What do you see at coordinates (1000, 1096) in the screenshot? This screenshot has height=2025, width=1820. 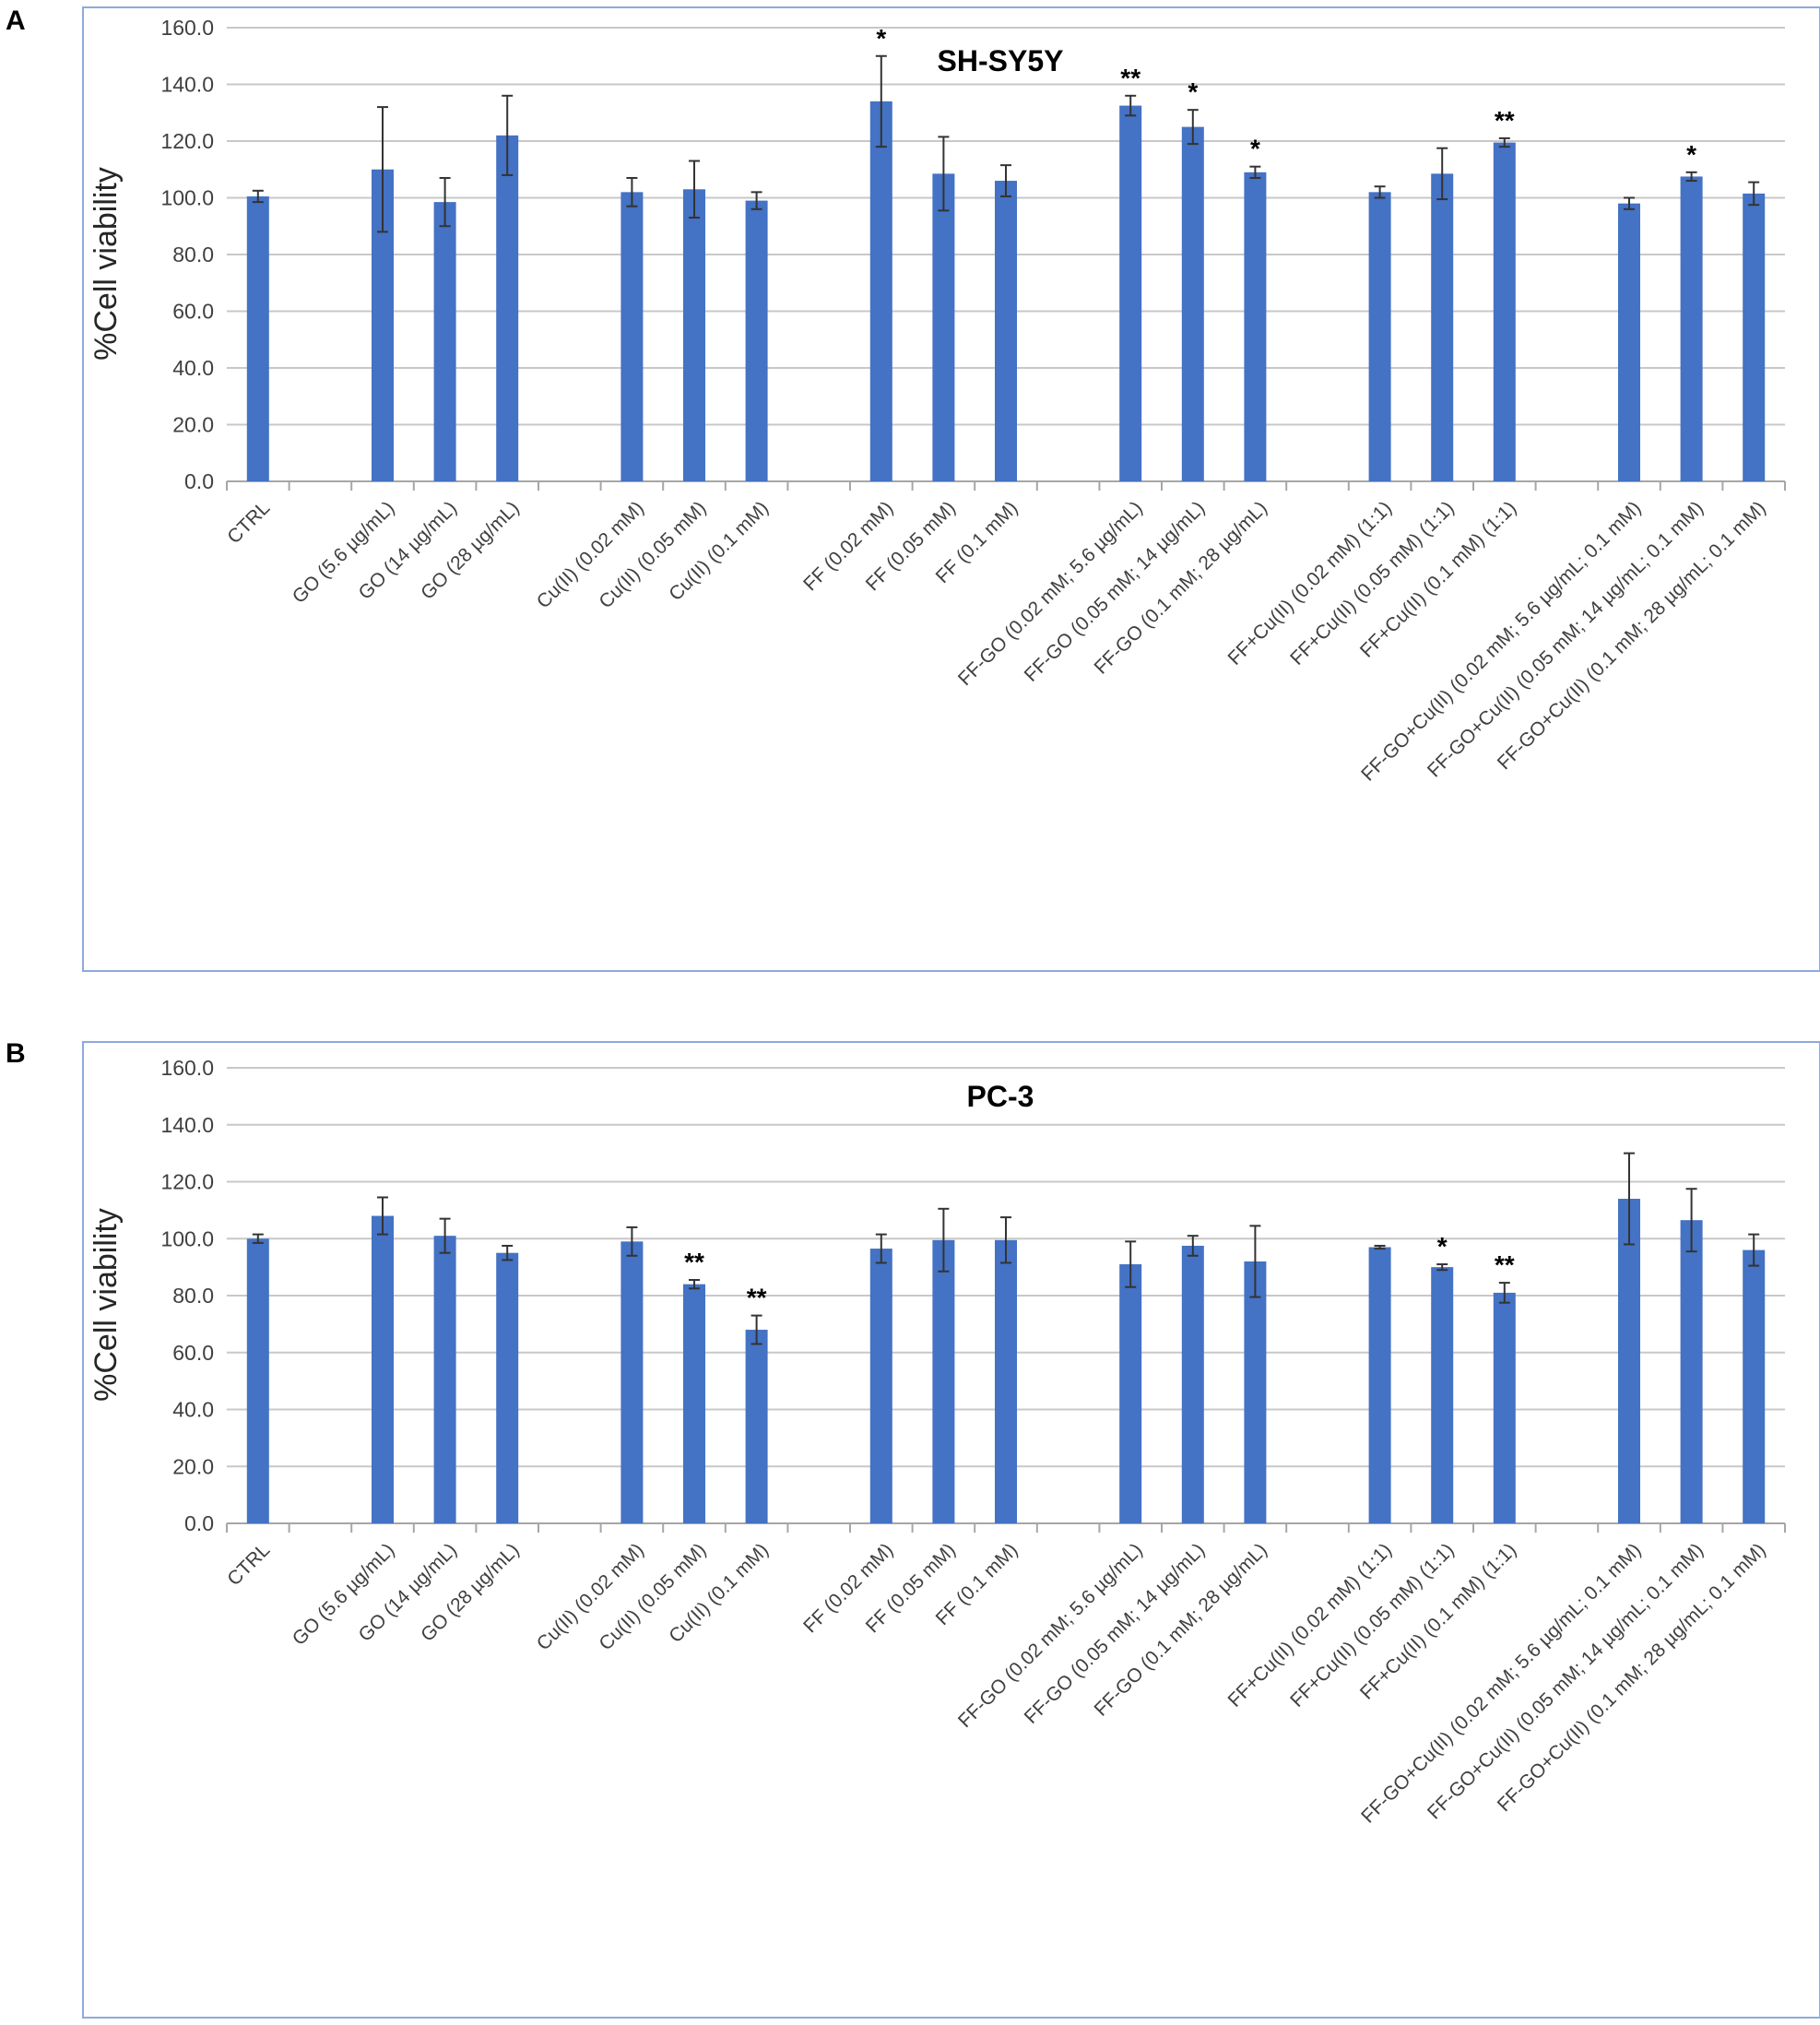 I see `chart-title: PC-3` at bounding box center [1000, 1096].